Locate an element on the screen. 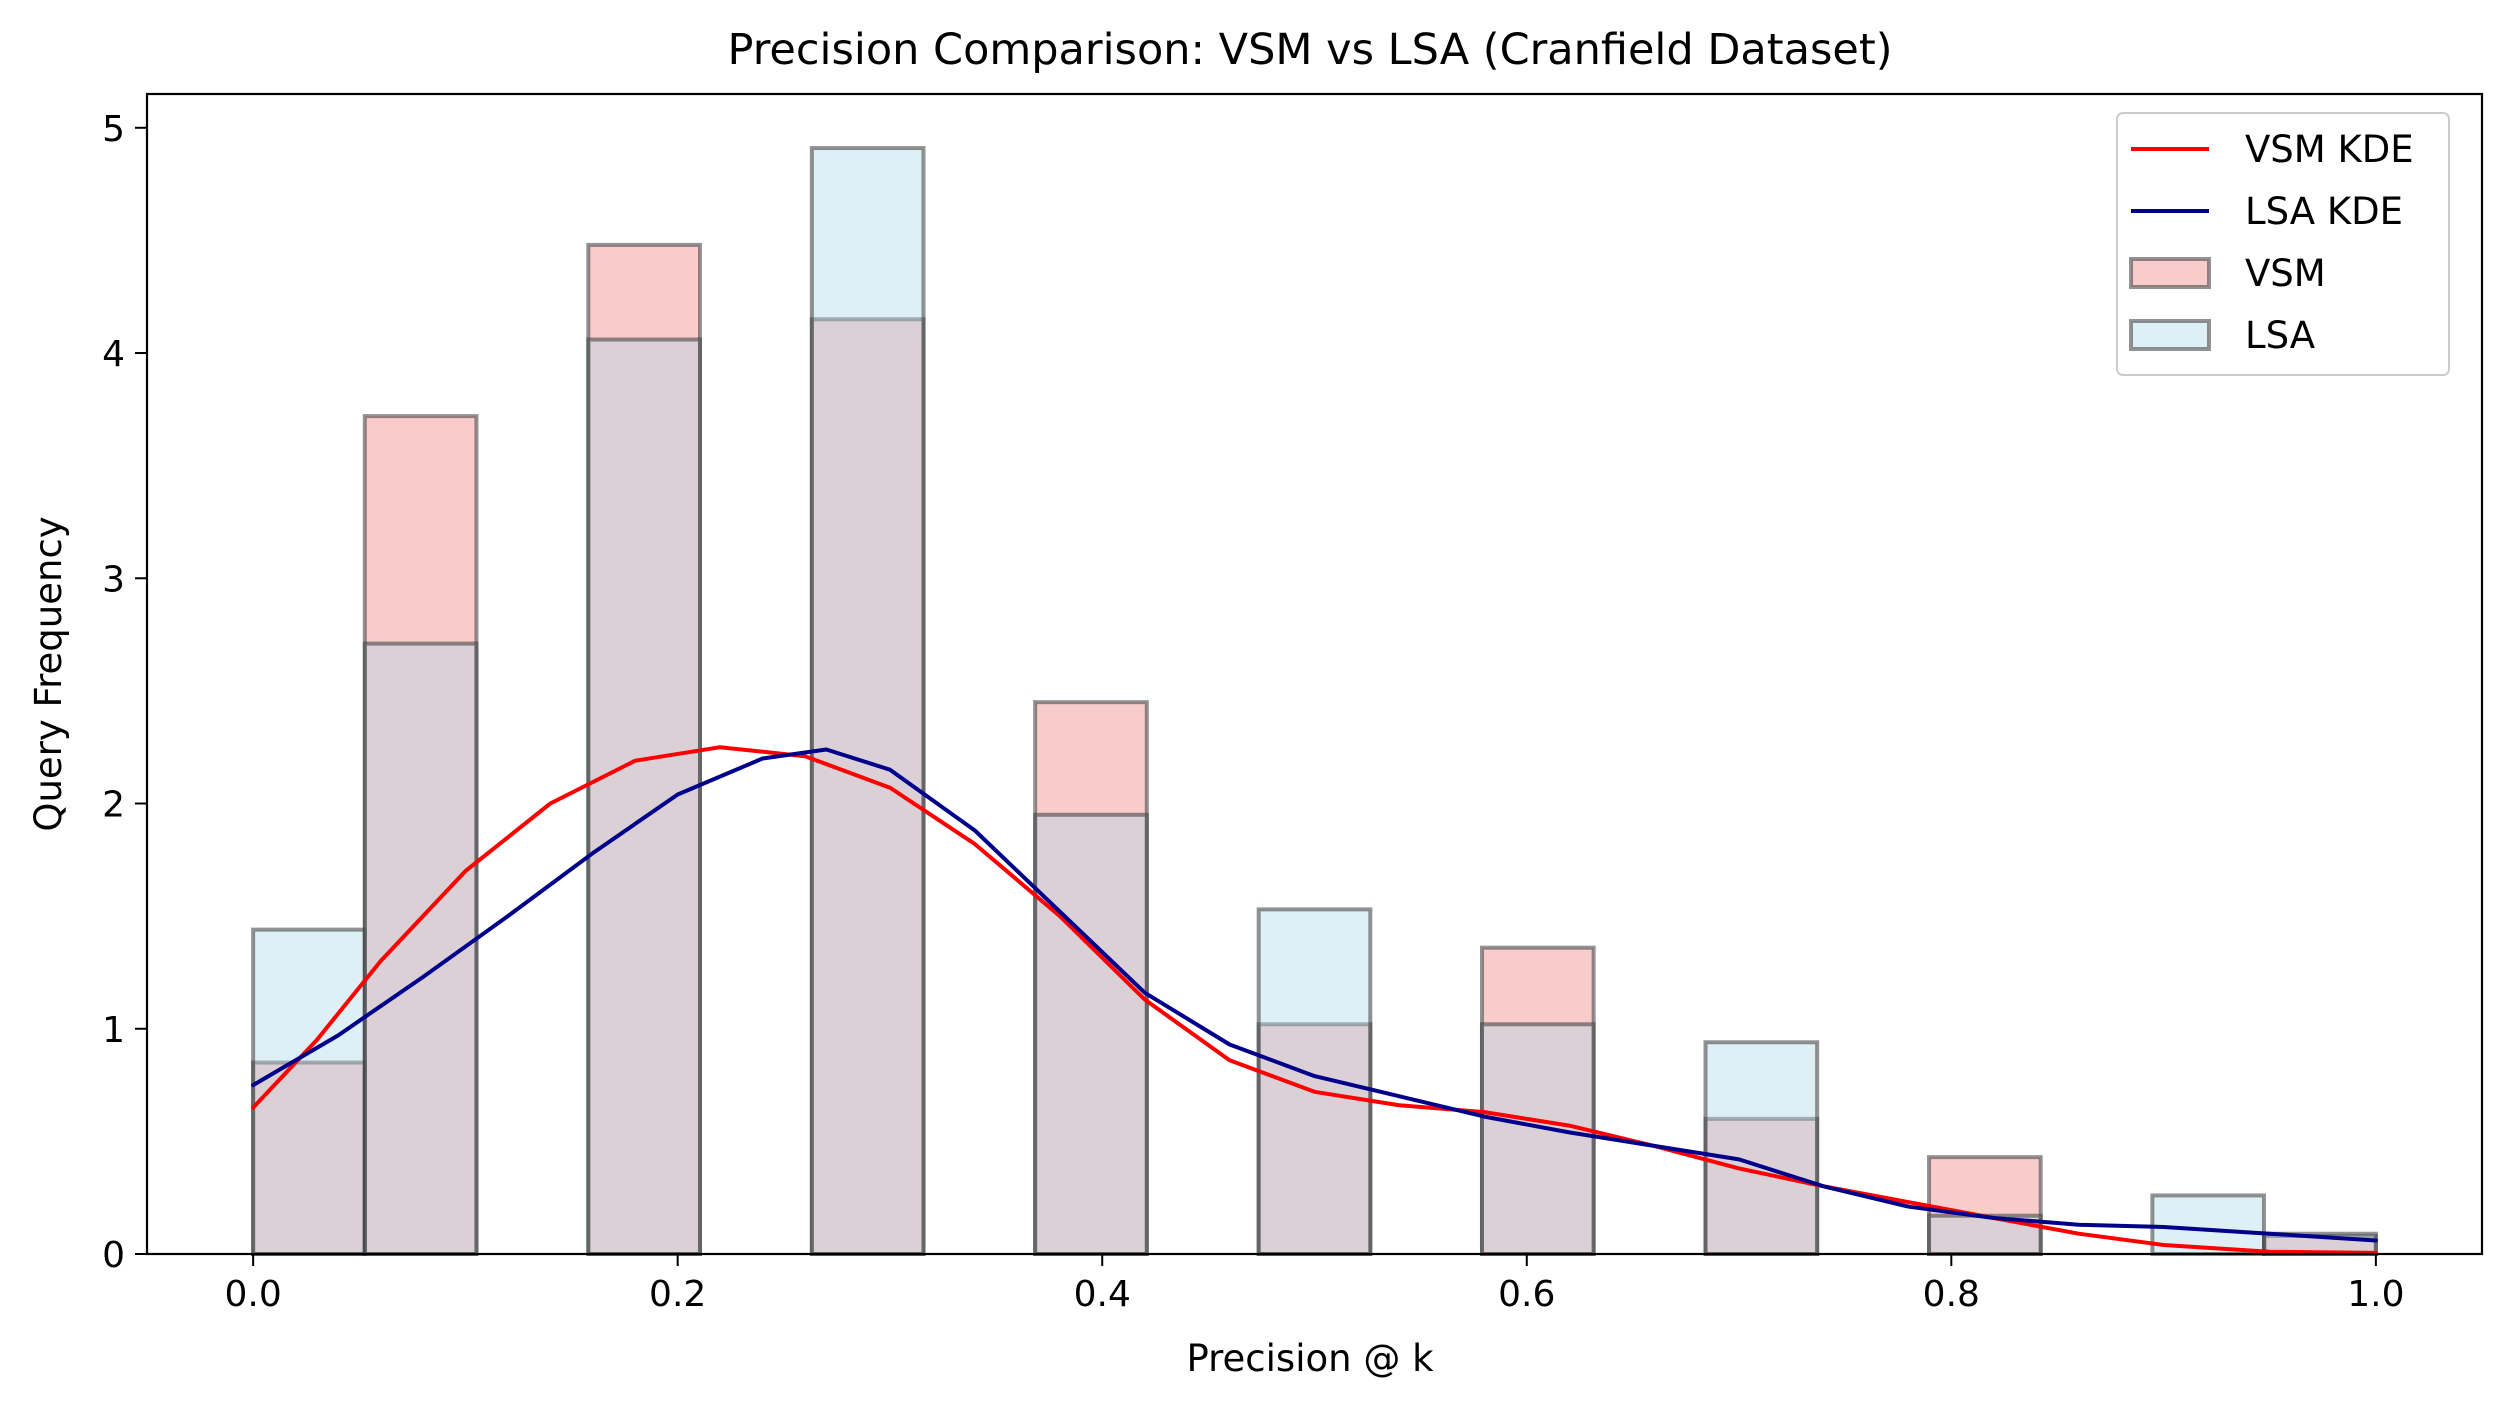  x-tick-label: 0.0 is located at coordinates (253, 1294).